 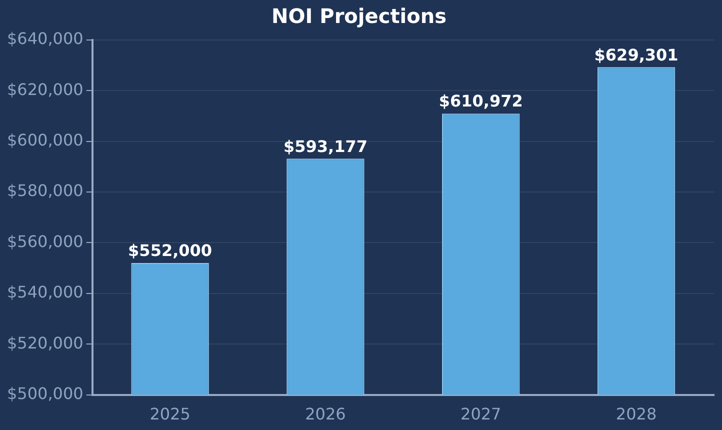 I want to click on y-tick-label: $520,000, so click(x=45, y=342).